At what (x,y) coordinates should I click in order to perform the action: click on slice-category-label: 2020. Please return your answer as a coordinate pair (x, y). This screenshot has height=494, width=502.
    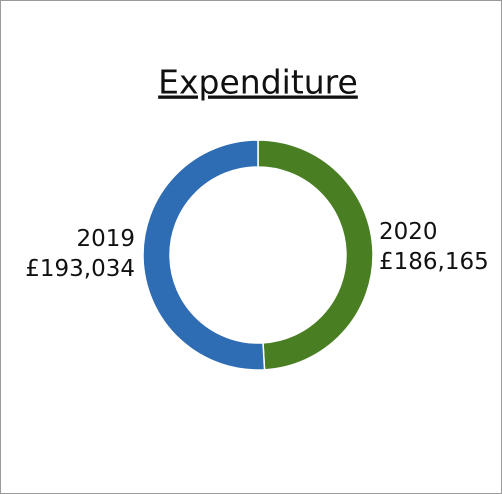
    Looking at the image, I should click on (408, 232).